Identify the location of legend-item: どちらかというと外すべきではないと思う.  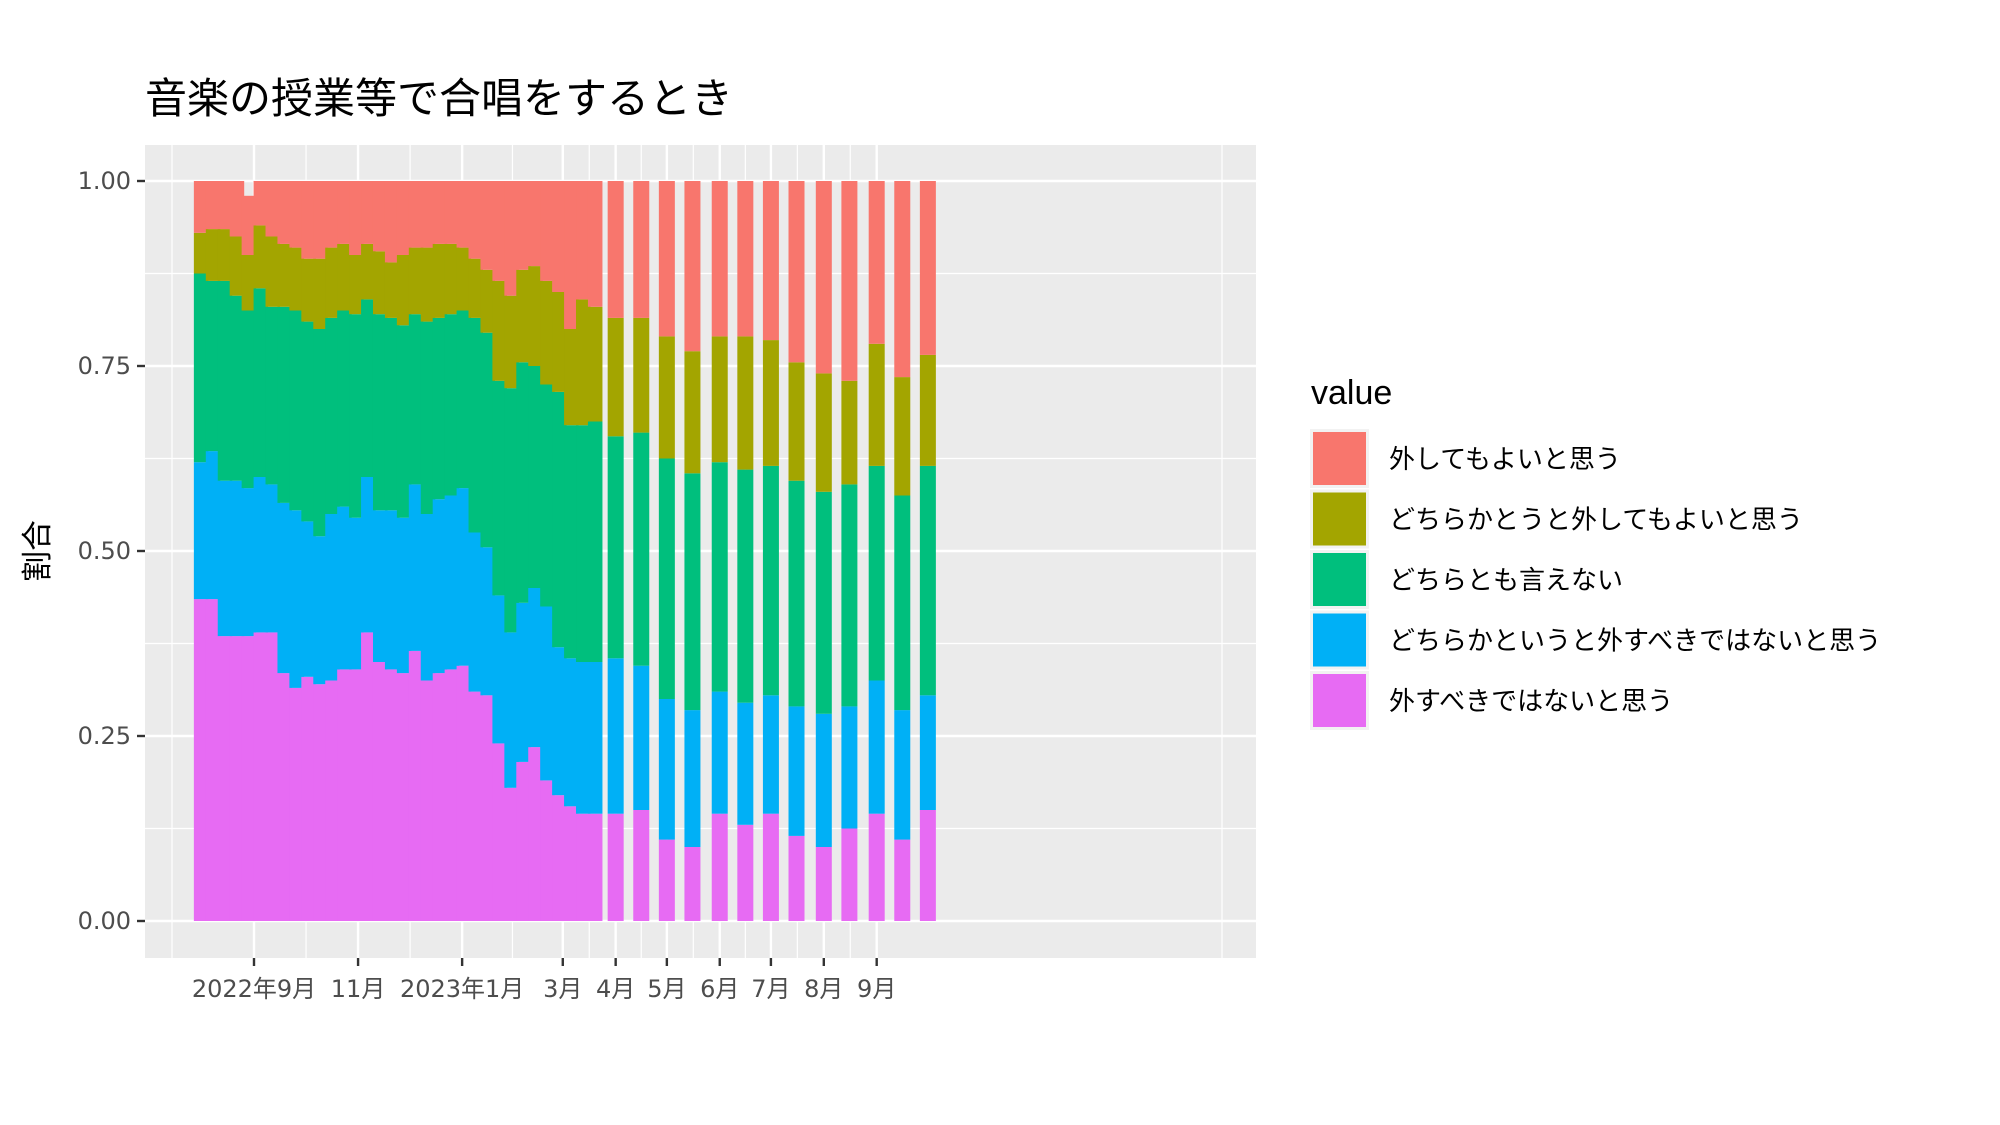
(1595, 640).